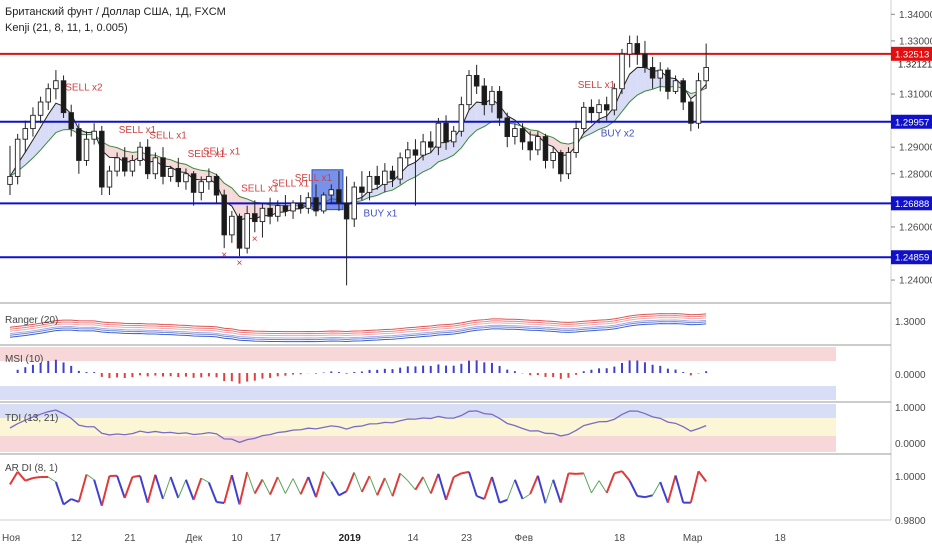 This screenshot has height=550, width=932. Describe the element at coordinates (910, 444) in the screenshot. I see `tdi-tick-low: 0.0000` at that location.